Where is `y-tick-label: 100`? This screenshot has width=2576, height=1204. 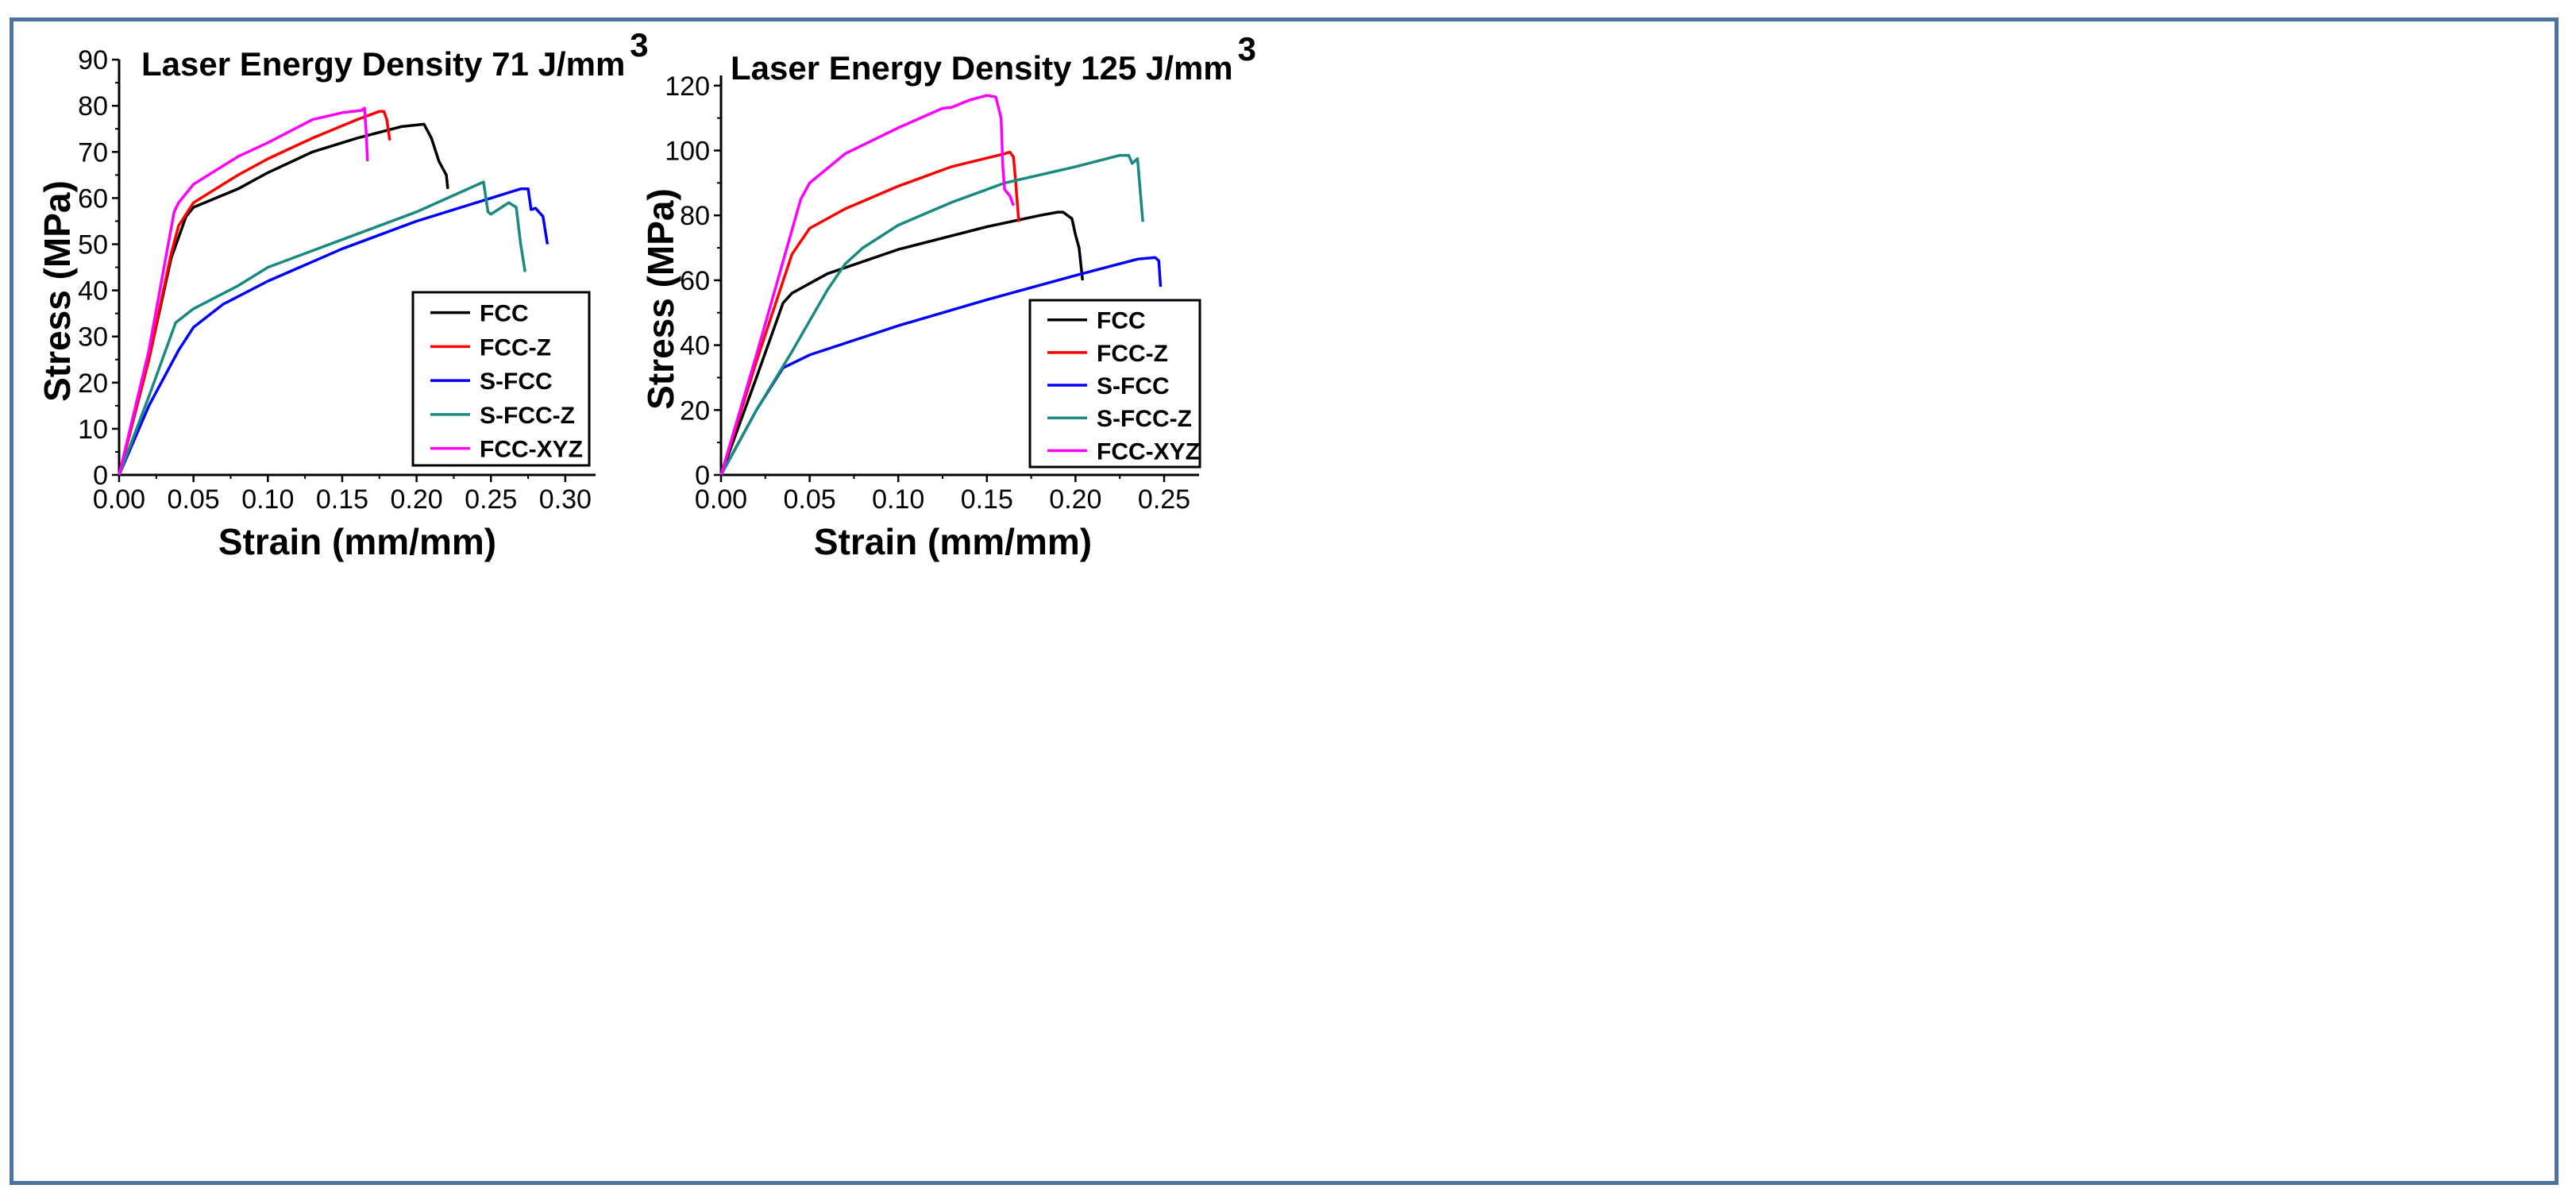
y-tick-label: 100 is located at coordinates (687, 152).